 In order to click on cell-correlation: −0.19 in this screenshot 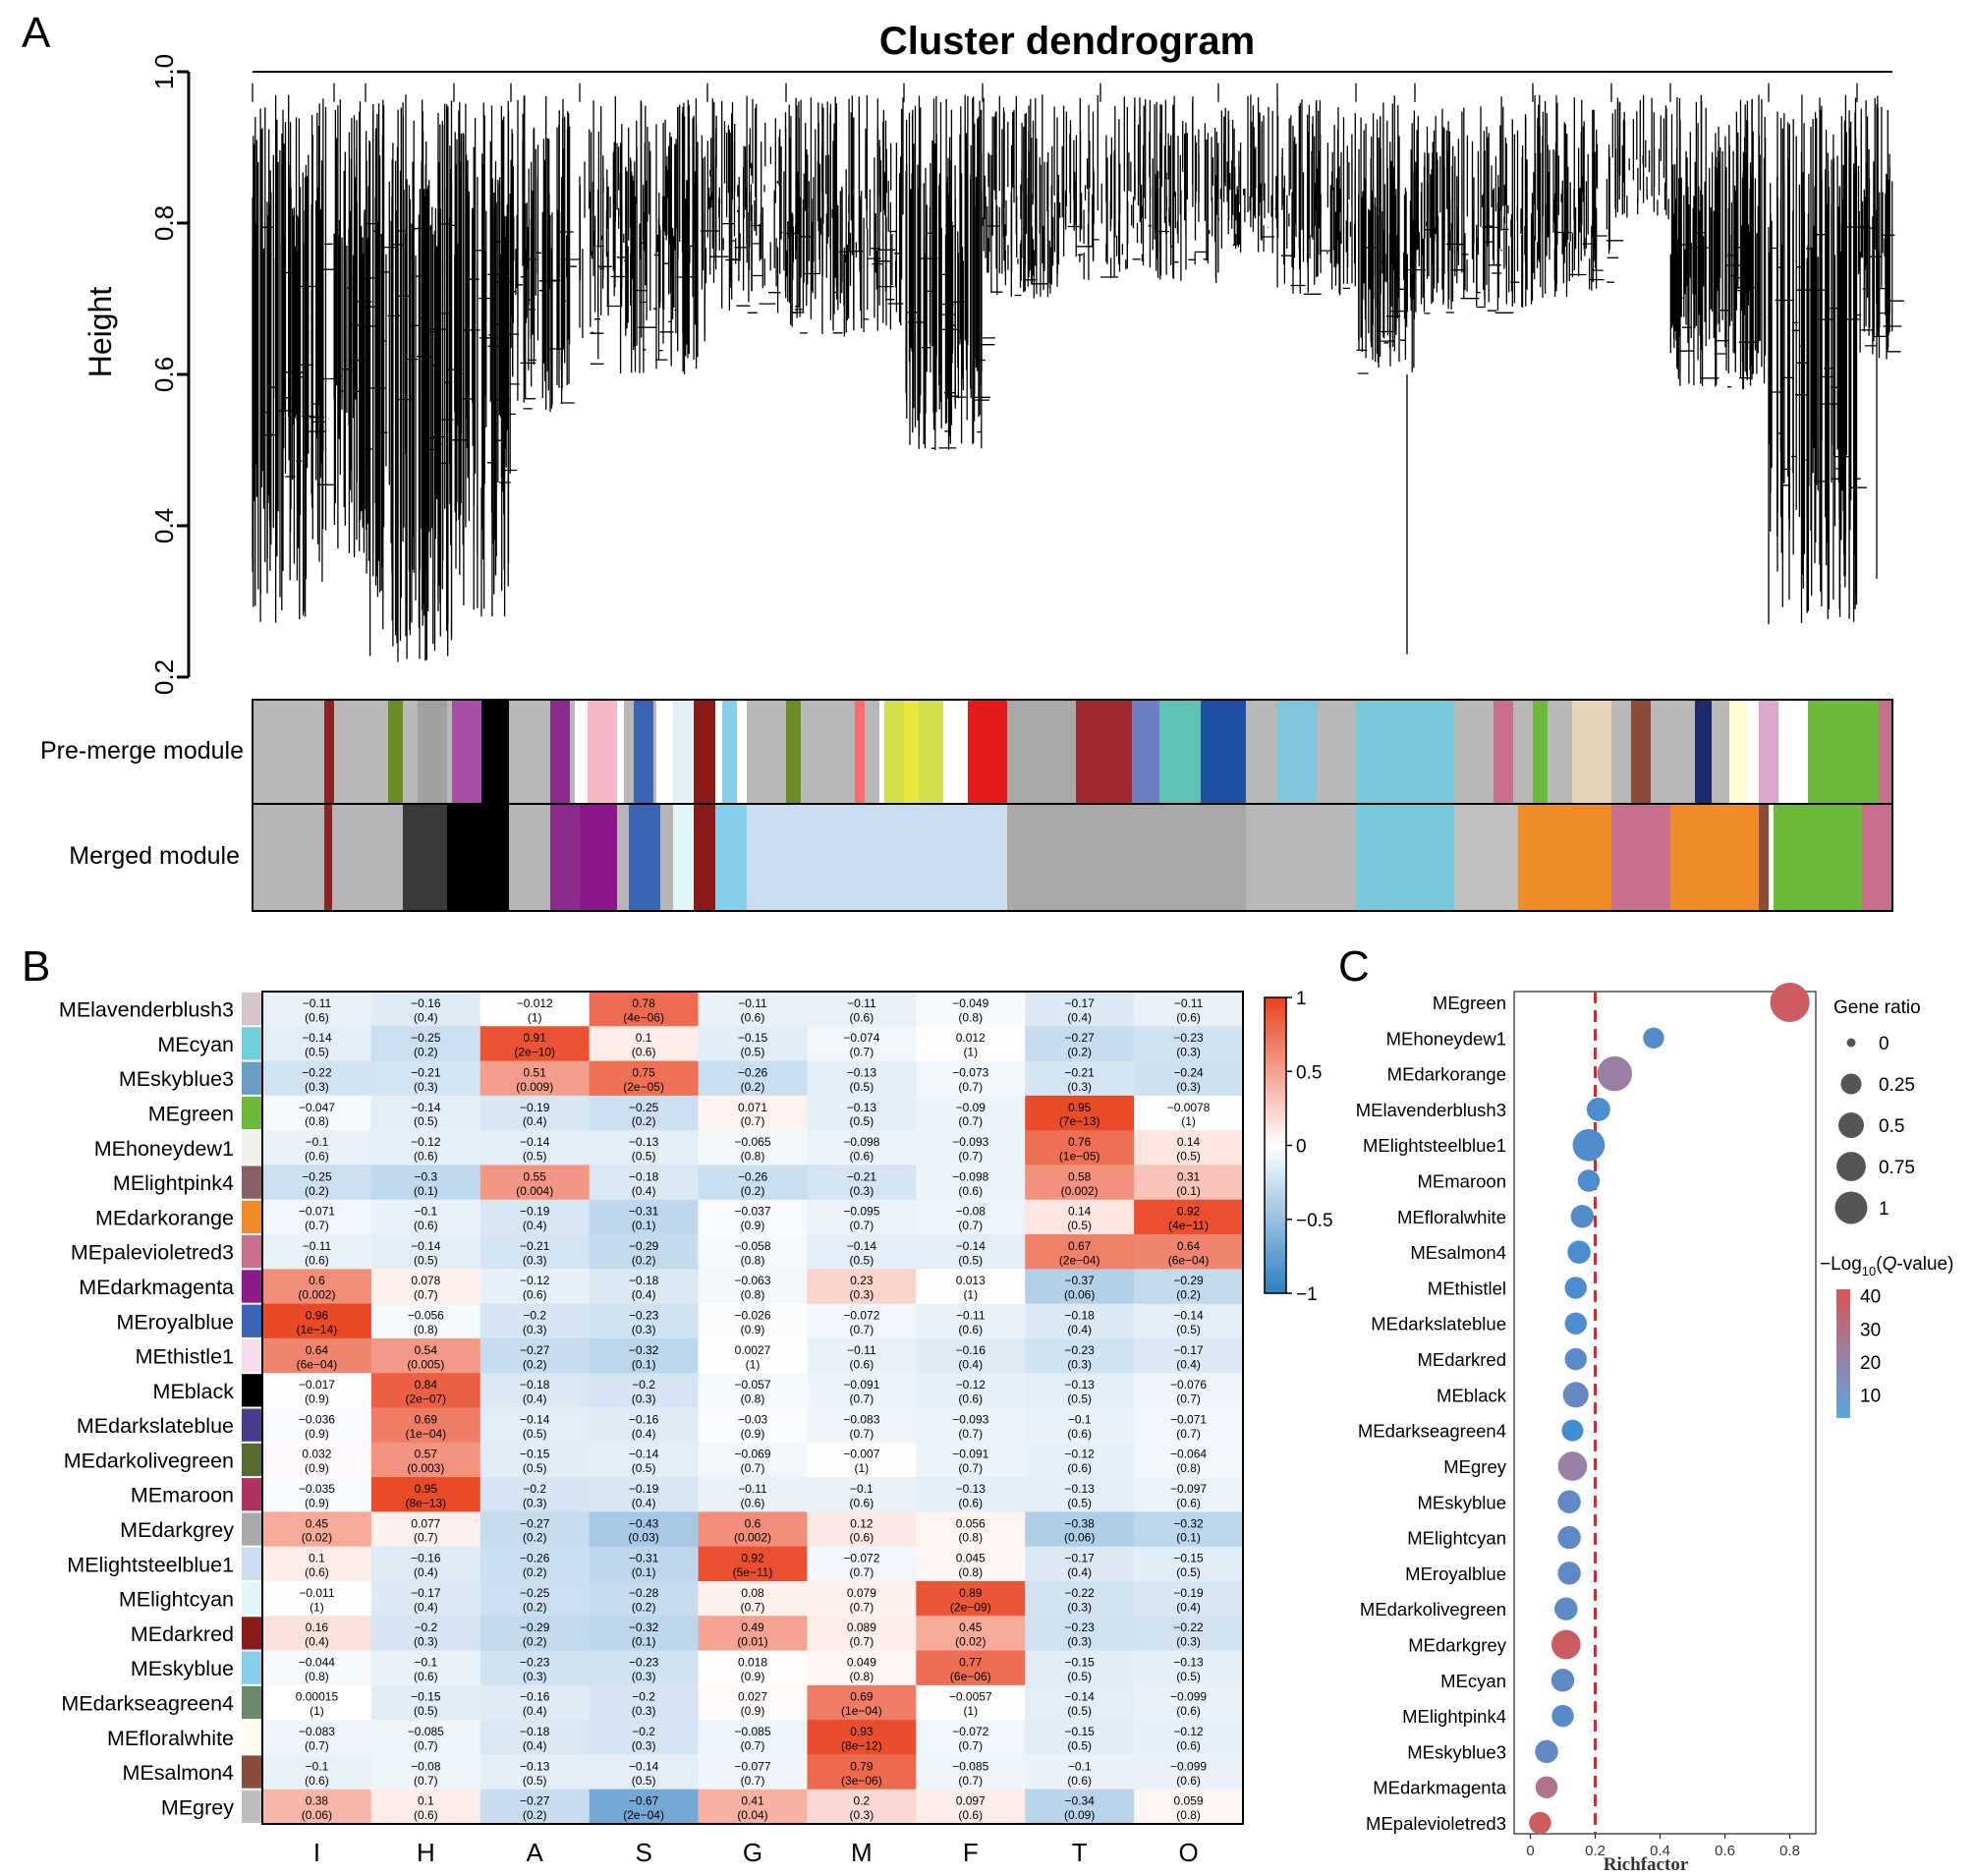, I will do `click(644, 1489)`.